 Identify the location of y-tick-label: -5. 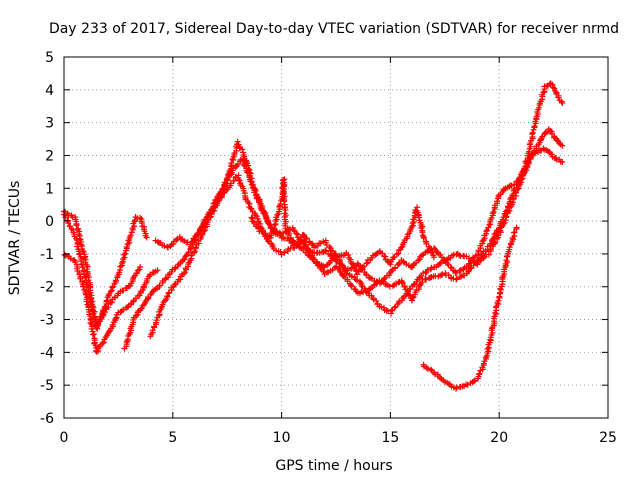
(47, 386).